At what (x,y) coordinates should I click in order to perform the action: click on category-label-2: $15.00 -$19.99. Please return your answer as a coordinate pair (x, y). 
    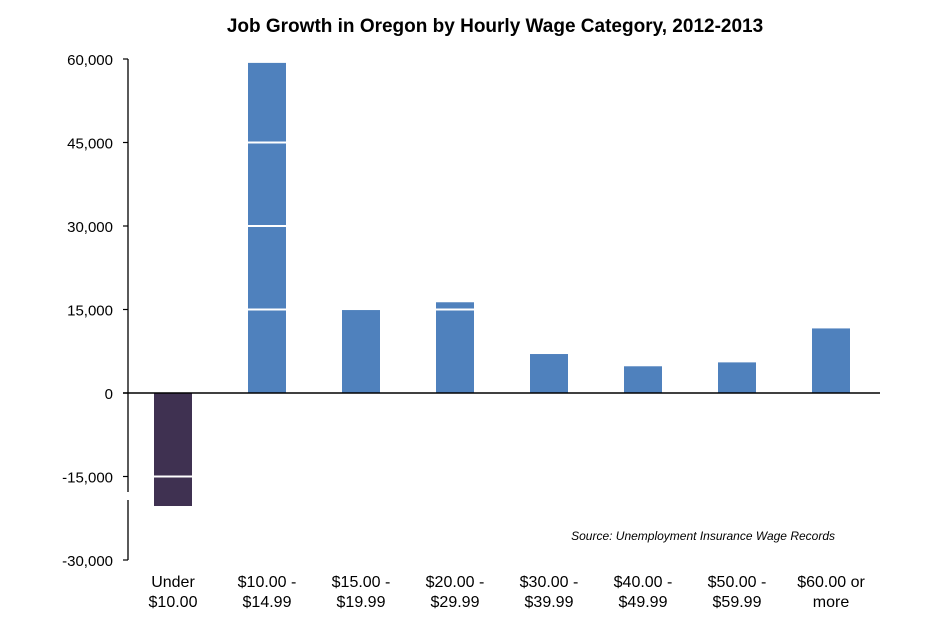
    Looking at the image, I should click on (361, 592).